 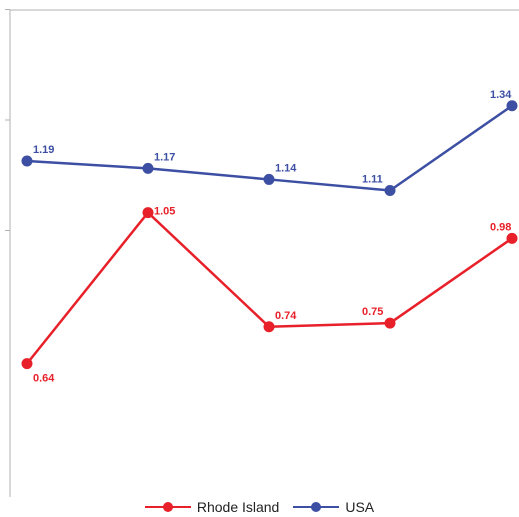 I want to click on legend-swatch-usa, so click(x=316, y=507).